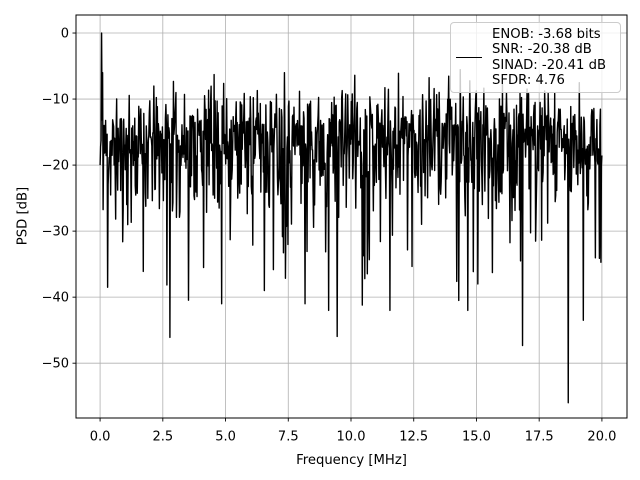 The width and height of the screenshot is (640, 480). I want to click on legend-handle-column, so click(469, 57).